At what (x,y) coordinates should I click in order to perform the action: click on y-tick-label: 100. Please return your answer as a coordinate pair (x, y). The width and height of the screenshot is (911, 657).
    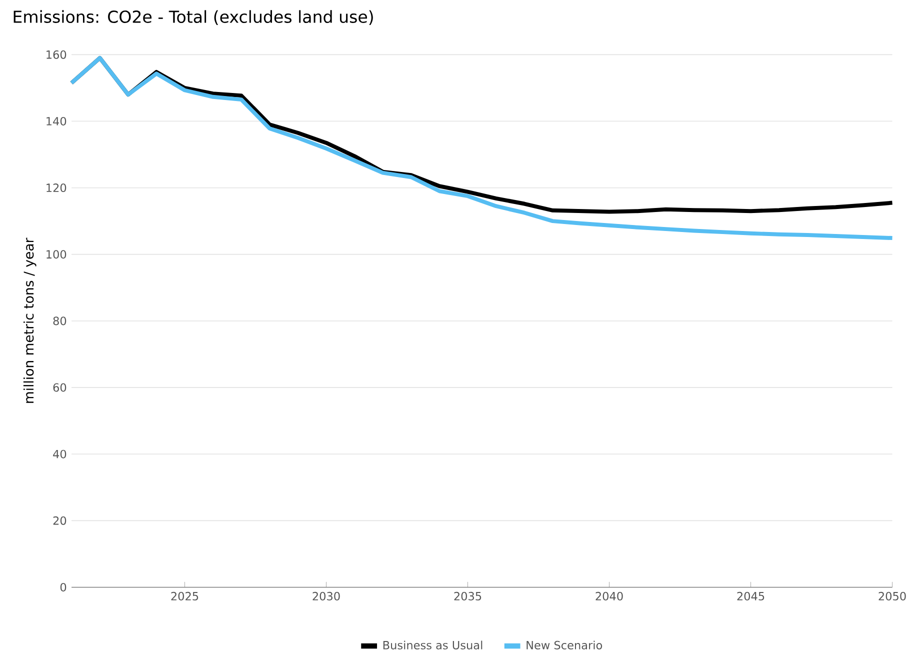
    Looking at the image, I should click on (56, 254).